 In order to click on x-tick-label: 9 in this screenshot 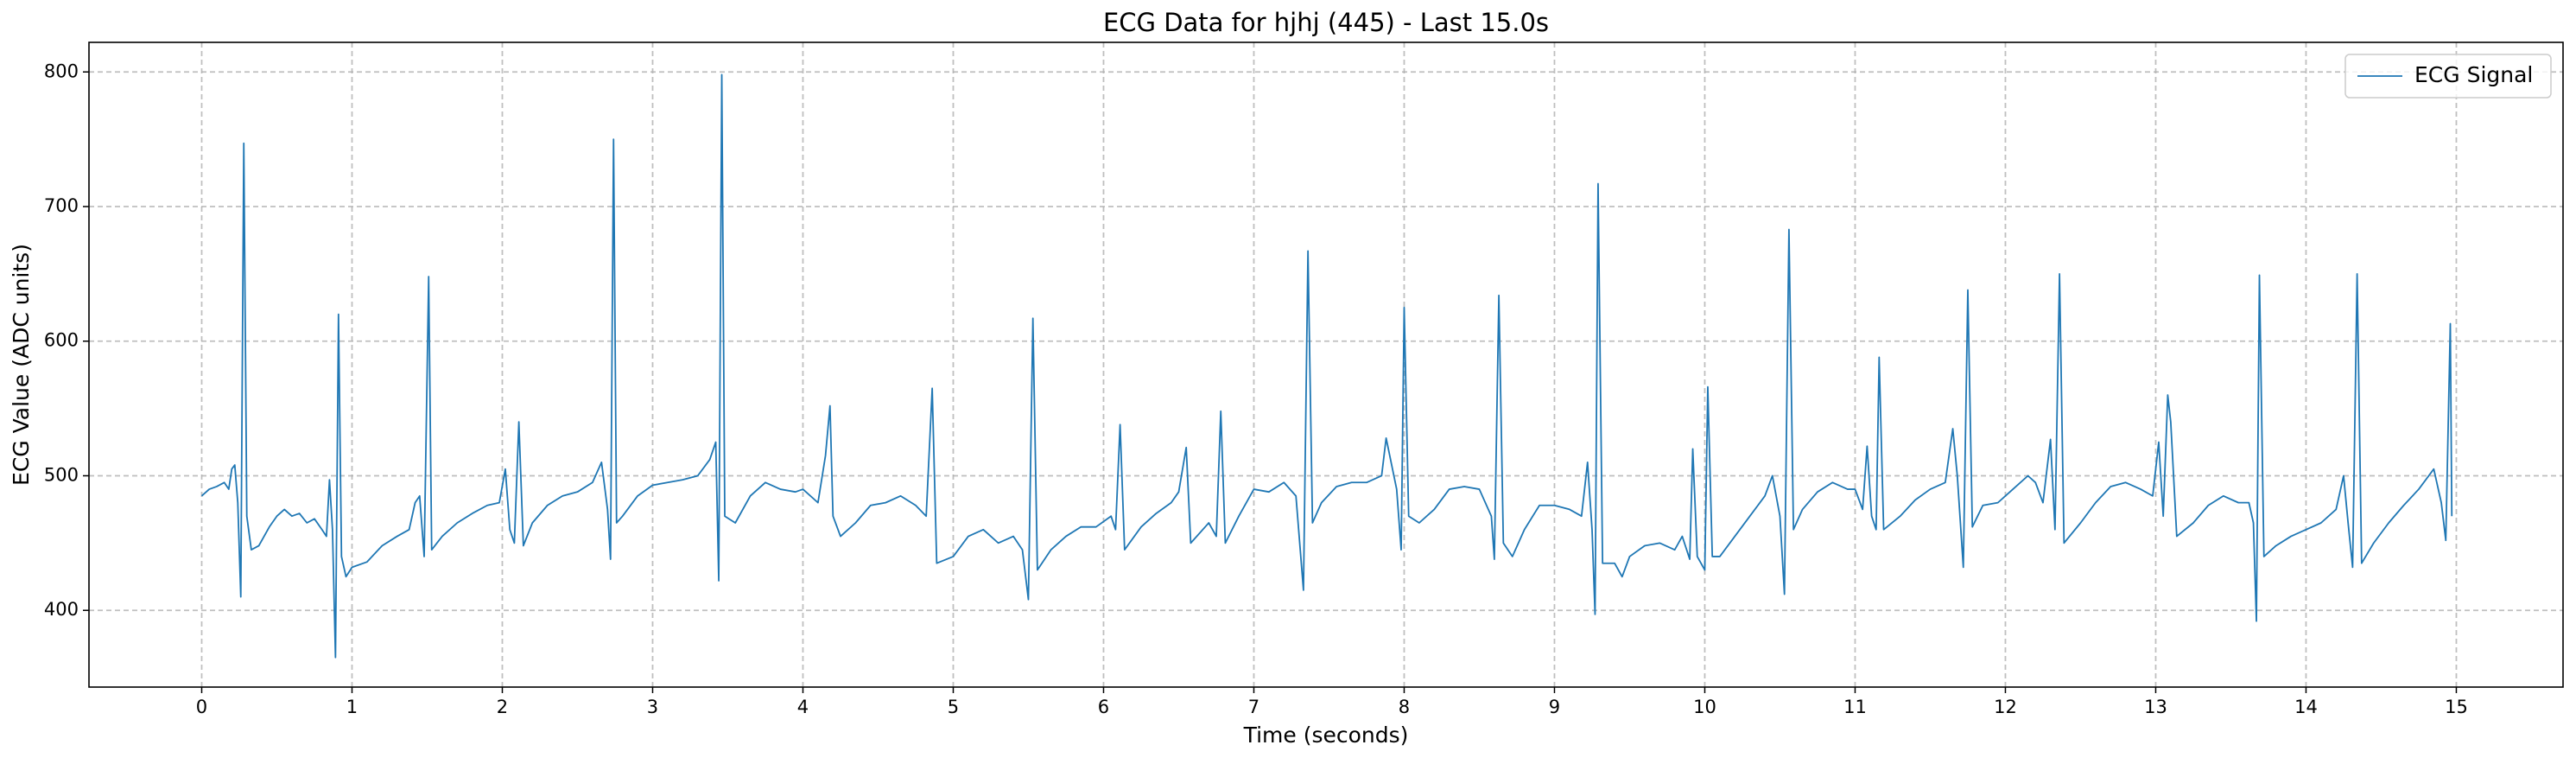, I will do `click(1554, 707)`.